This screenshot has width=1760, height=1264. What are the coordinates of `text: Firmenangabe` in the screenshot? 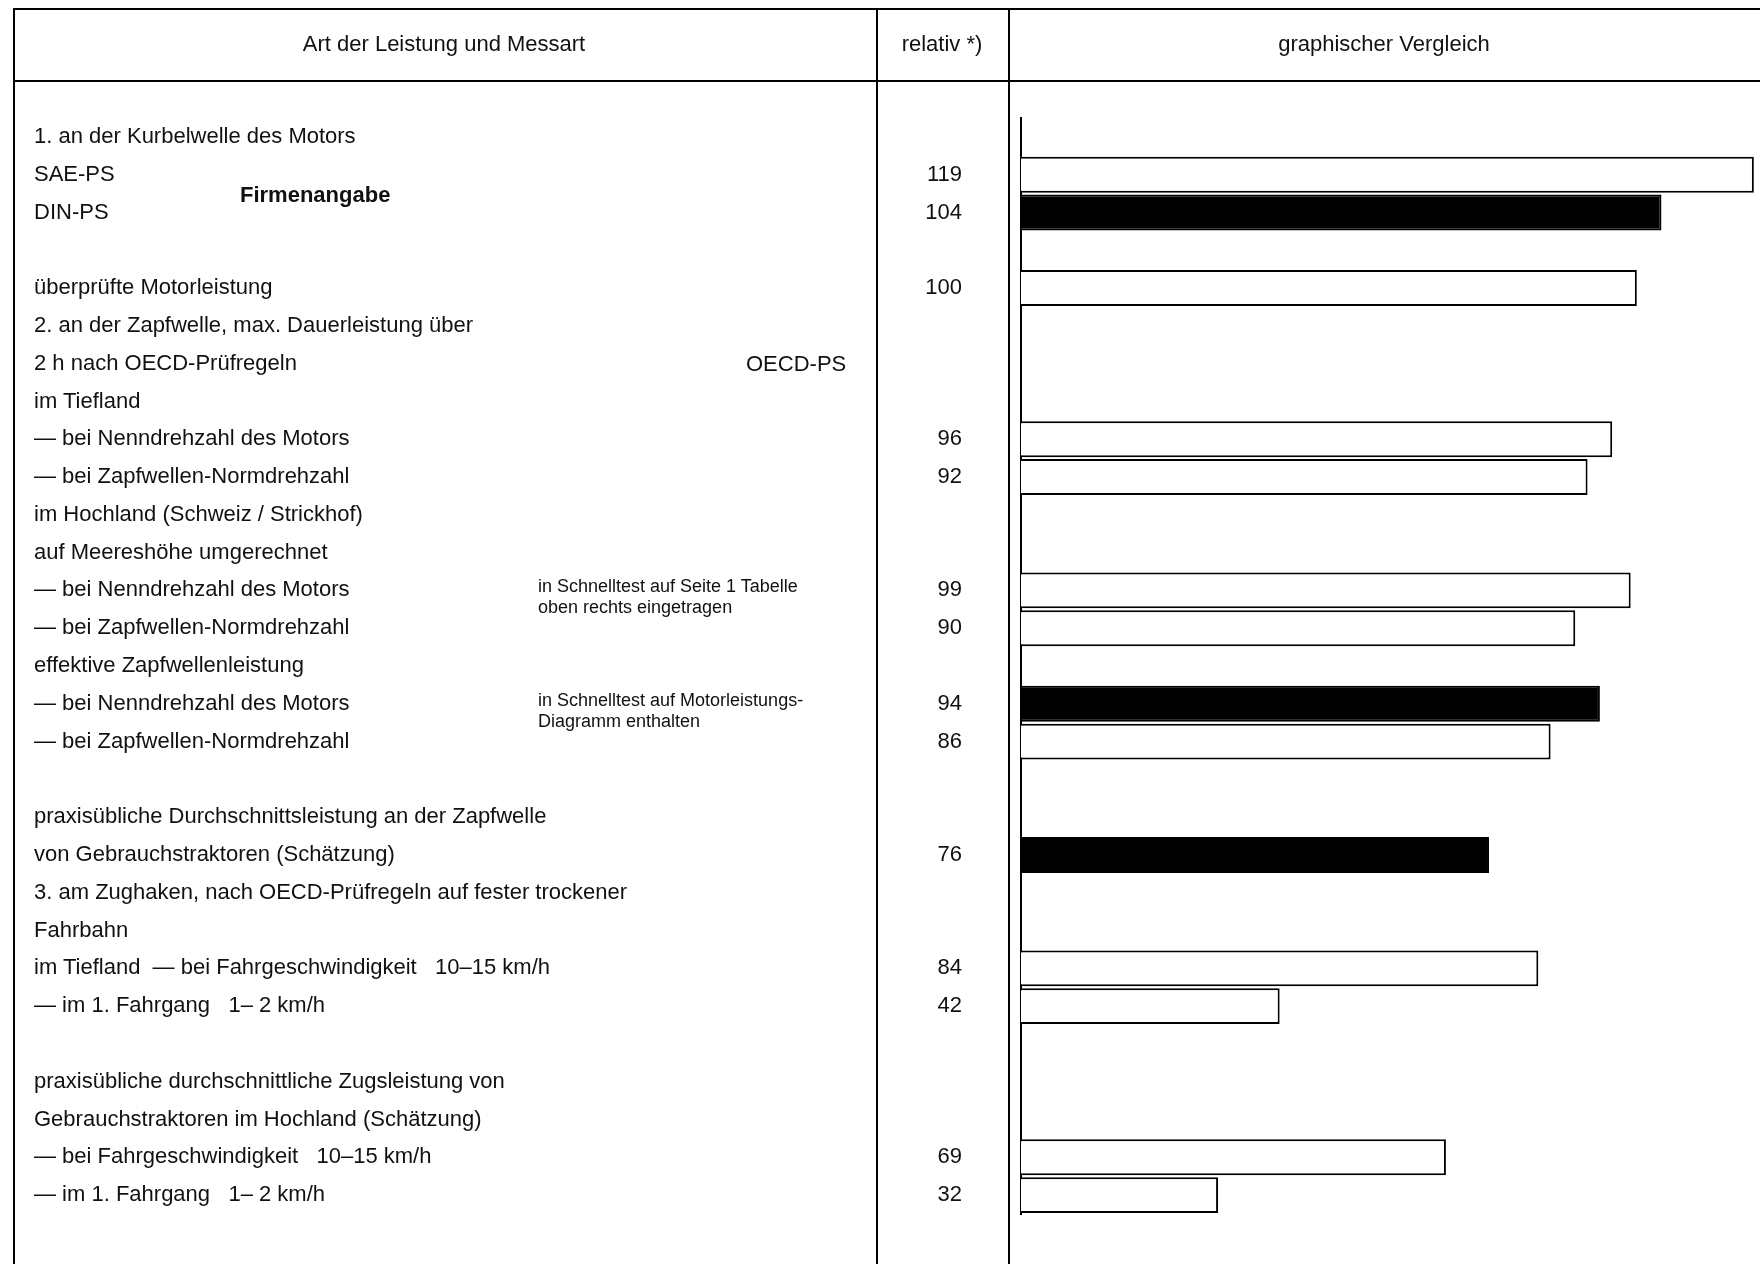 It's located at (315, 194).